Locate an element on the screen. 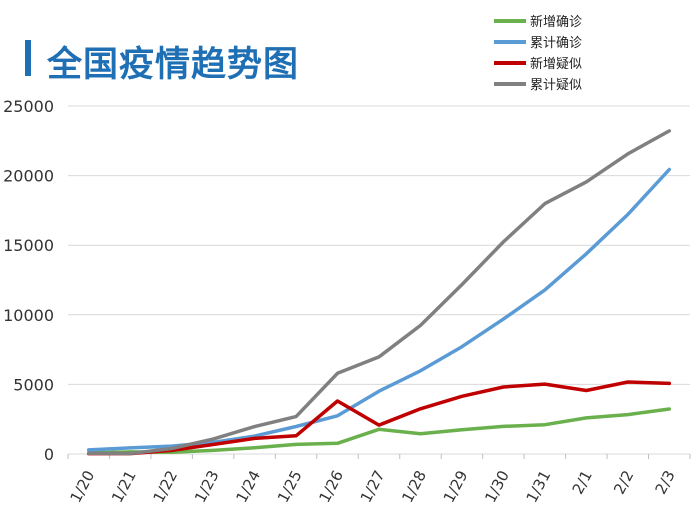 The width and height of the screenshot is (700, 507). x-tick-label: 1/27 is located at coordinates (373, 486).